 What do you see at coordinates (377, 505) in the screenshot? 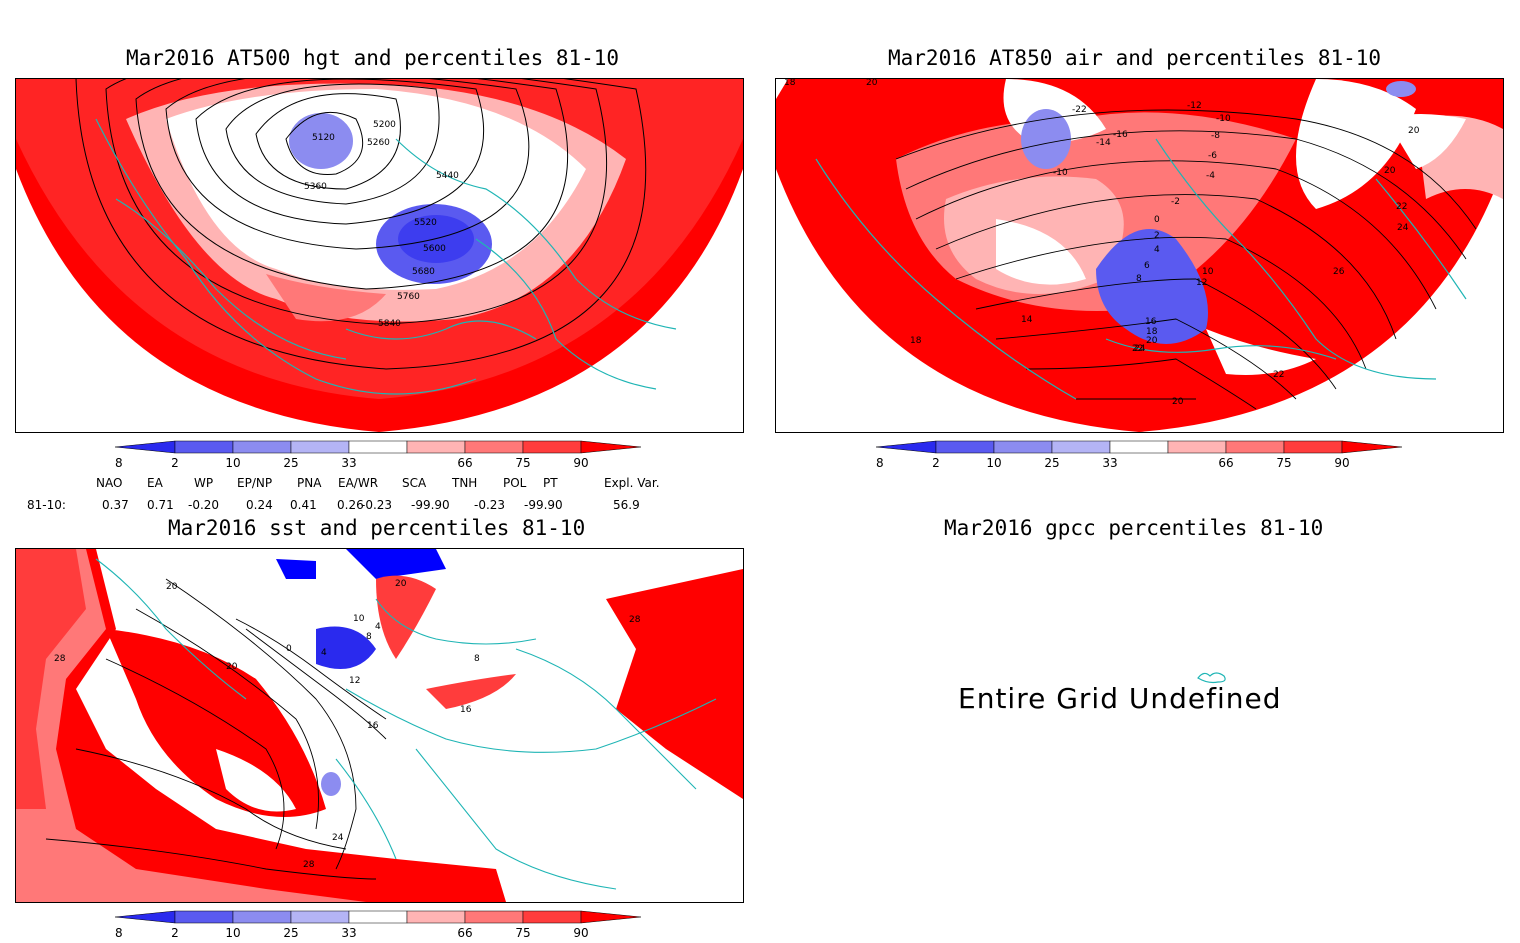
I see `value-SCA: -0.23` at bounding box center [377, 505].